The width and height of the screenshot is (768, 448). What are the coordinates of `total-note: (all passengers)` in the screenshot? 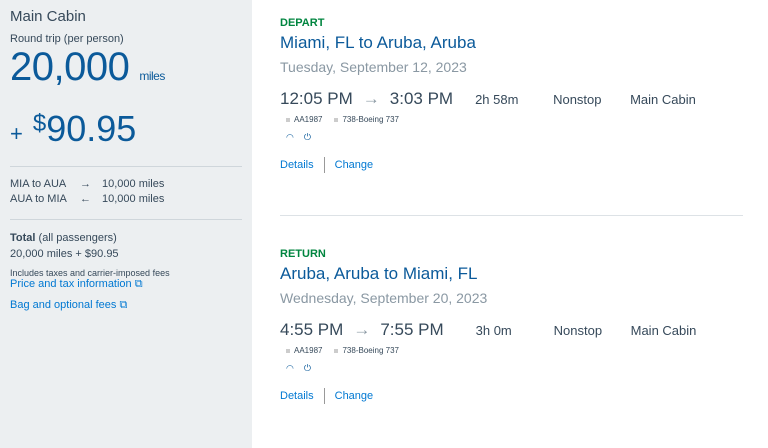 It's located at (77, 238).